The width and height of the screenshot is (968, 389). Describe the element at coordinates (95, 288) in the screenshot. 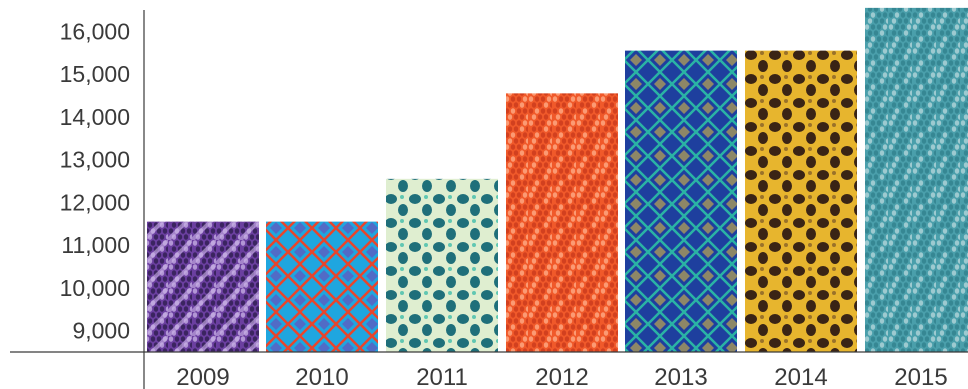

I see `y-tick-label: 10,000` at that location.